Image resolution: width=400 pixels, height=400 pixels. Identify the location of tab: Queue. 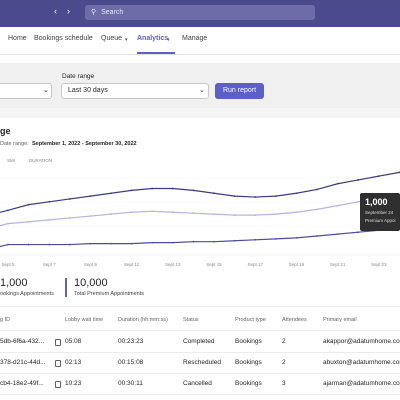
(112, 38).